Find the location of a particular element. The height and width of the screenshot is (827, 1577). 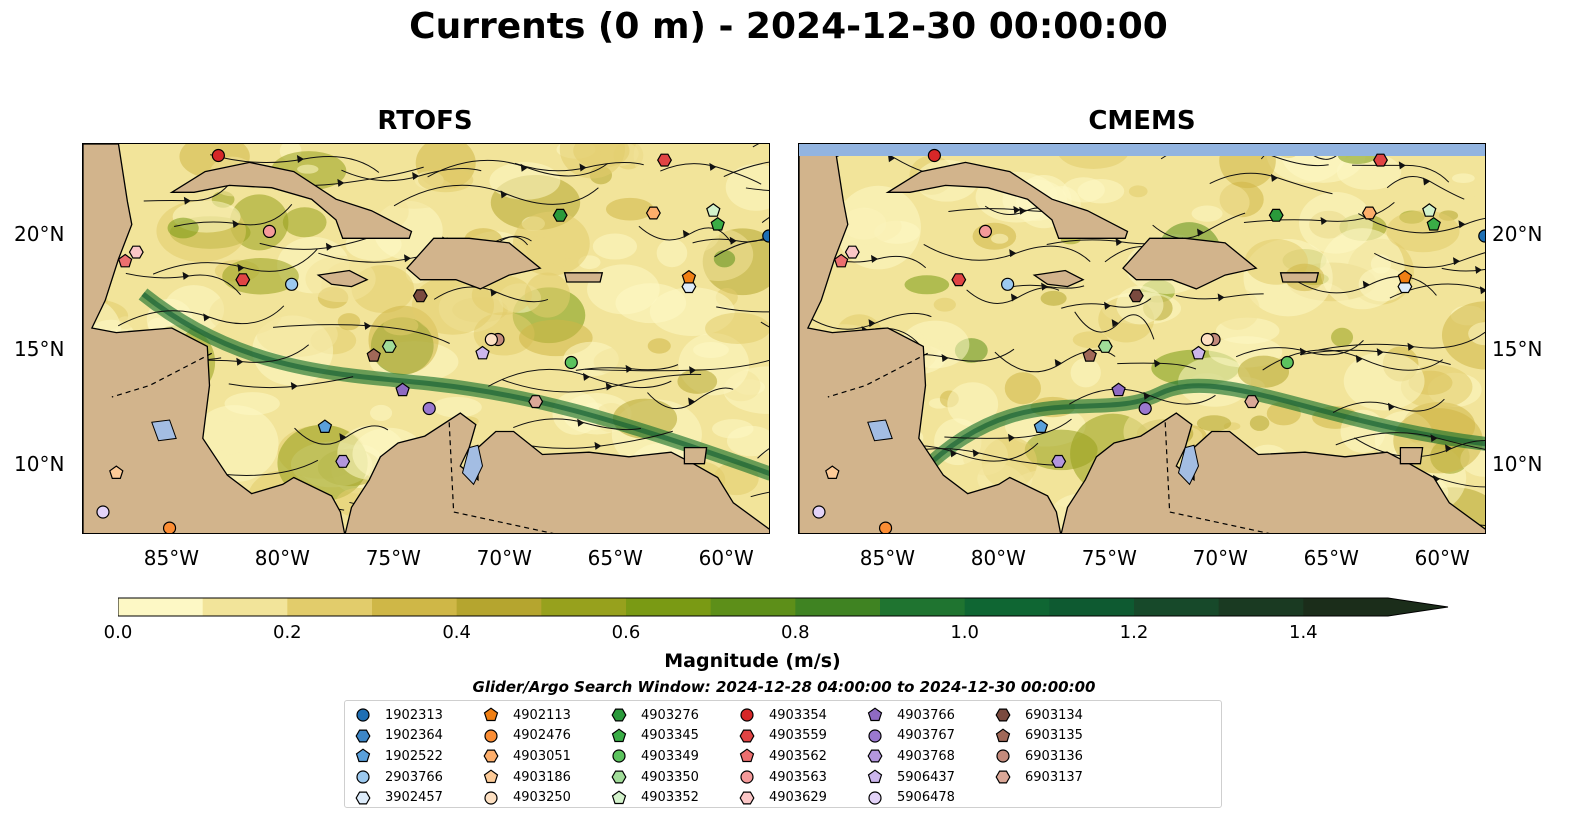

y-tick-label-right: 15°N is located at coordinates (1517, 349).